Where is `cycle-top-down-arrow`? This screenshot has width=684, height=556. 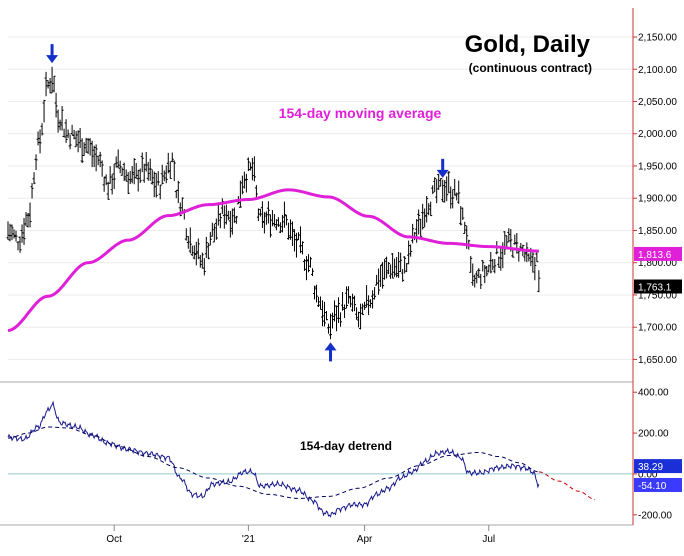
cycle-top-down-arrow is located at coordinates (442, 168).